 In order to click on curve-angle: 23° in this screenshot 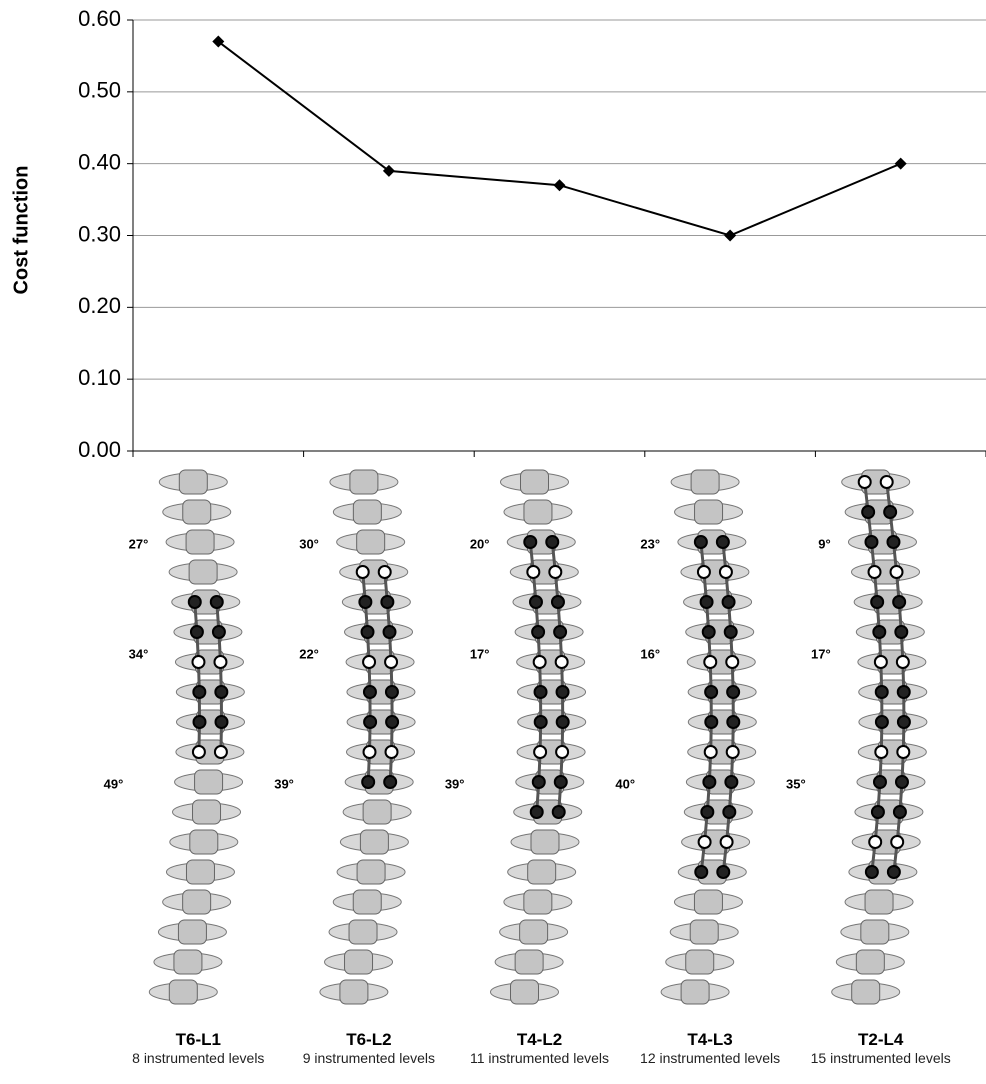, I will do `click(650, 543)`.